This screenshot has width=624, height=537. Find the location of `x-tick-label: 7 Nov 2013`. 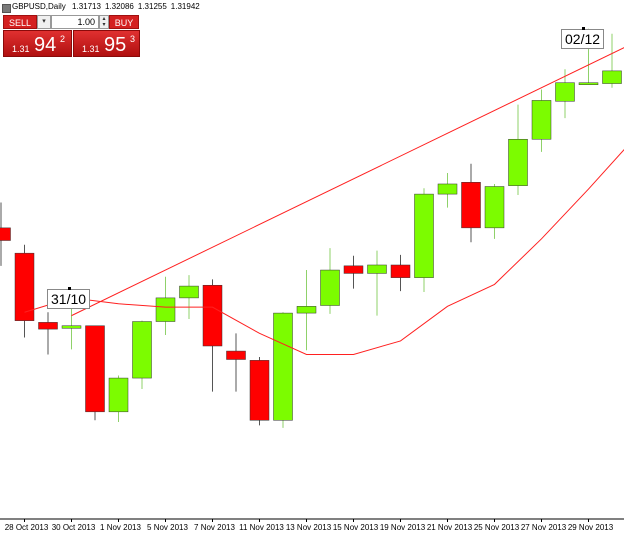

x-tick-label: 7 Nov 2013 is located at coordinates (214, 527).